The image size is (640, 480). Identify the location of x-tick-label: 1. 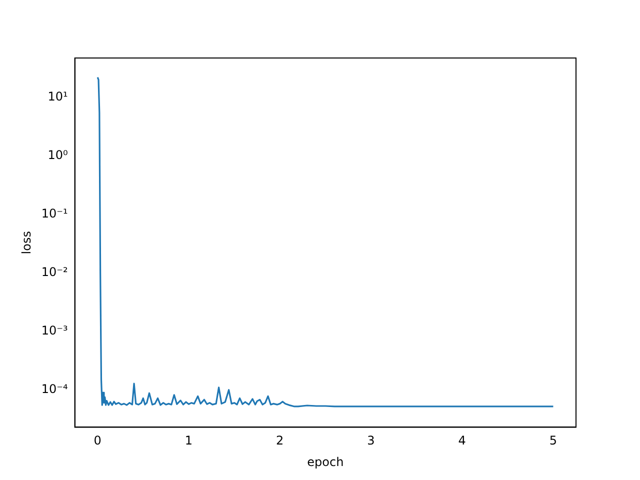
(188, 441).